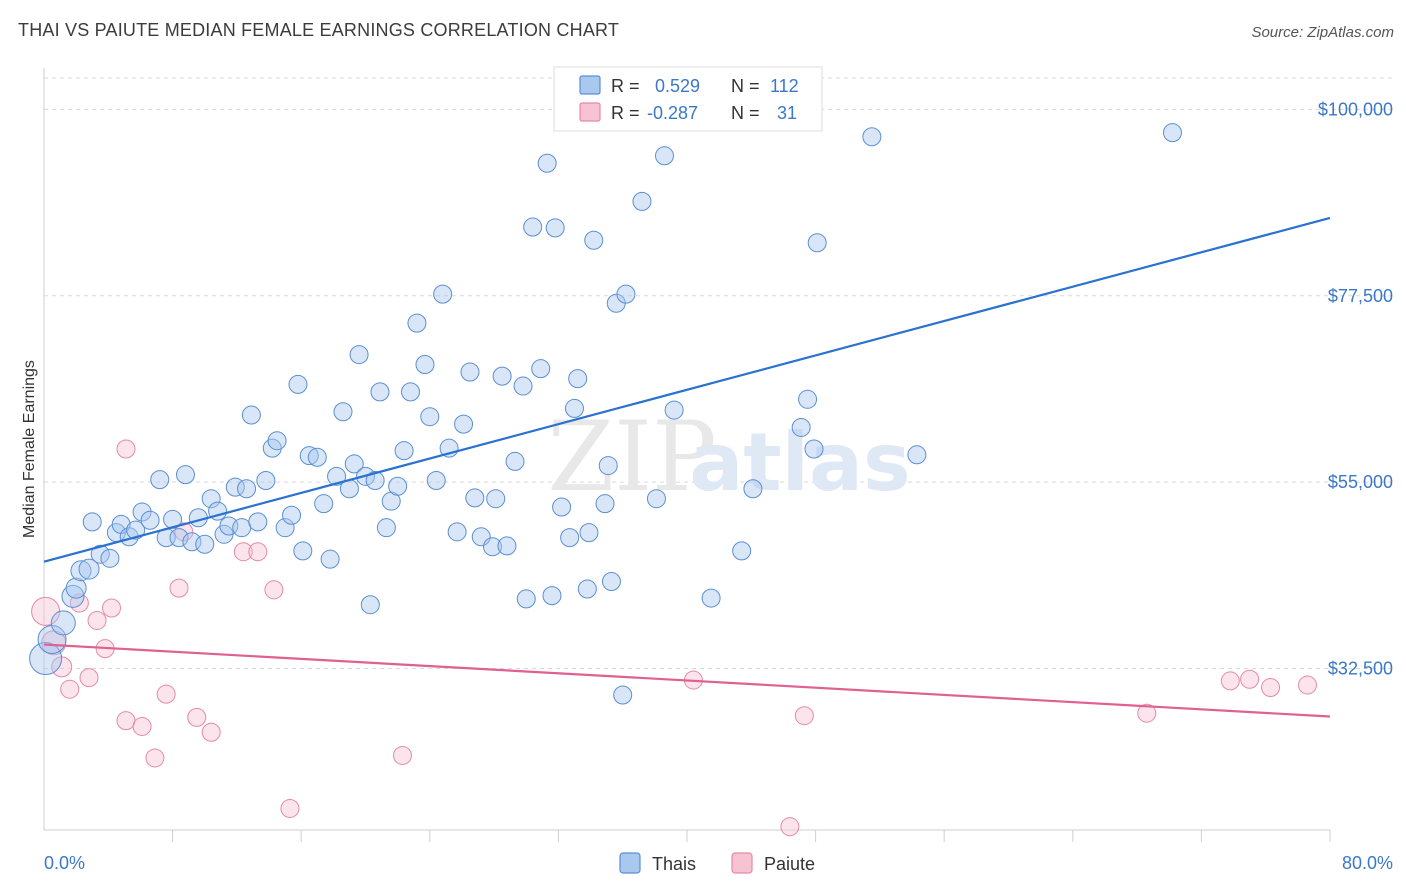 This screenshot has width=1406, height=892. I want to click on series-legend: Thais Paiute, so click(717, 863).